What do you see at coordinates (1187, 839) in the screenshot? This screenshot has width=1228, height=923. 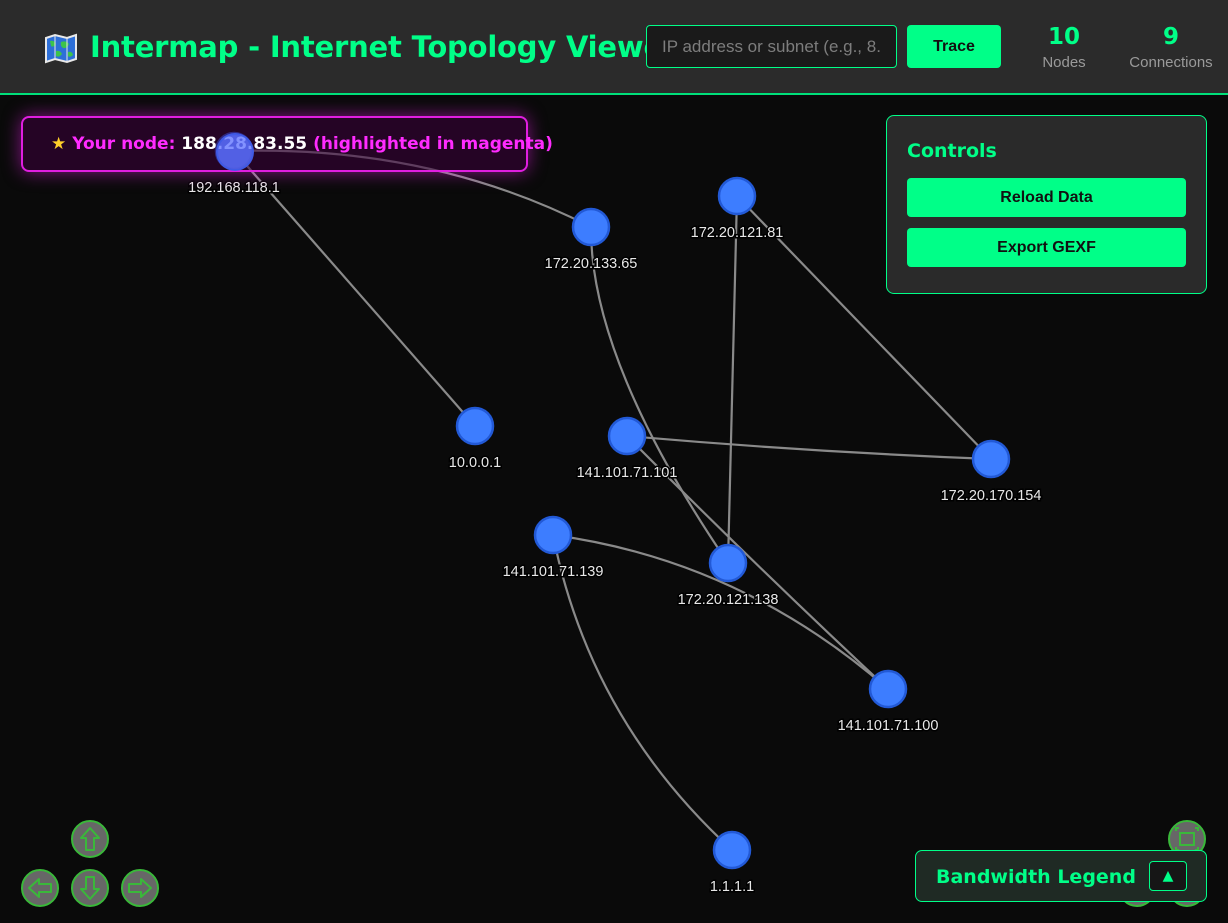 I see `fit-view-icon` at bounding box center [1187, 839].